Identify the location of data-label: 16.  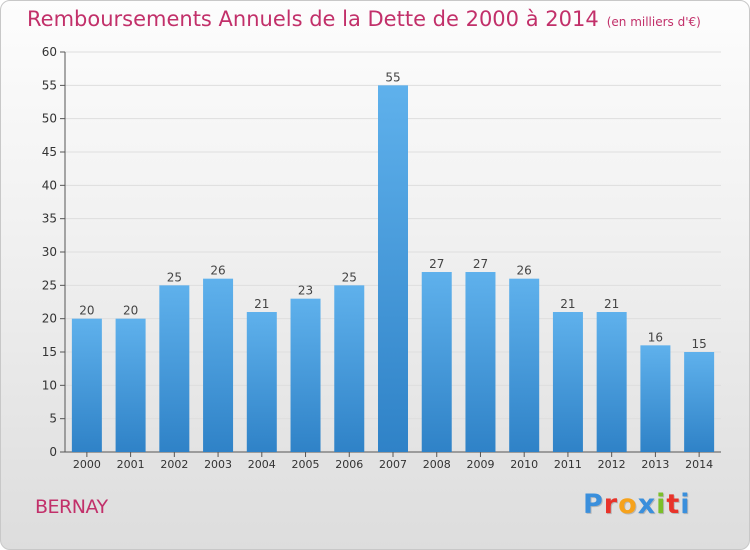
(655, 337).